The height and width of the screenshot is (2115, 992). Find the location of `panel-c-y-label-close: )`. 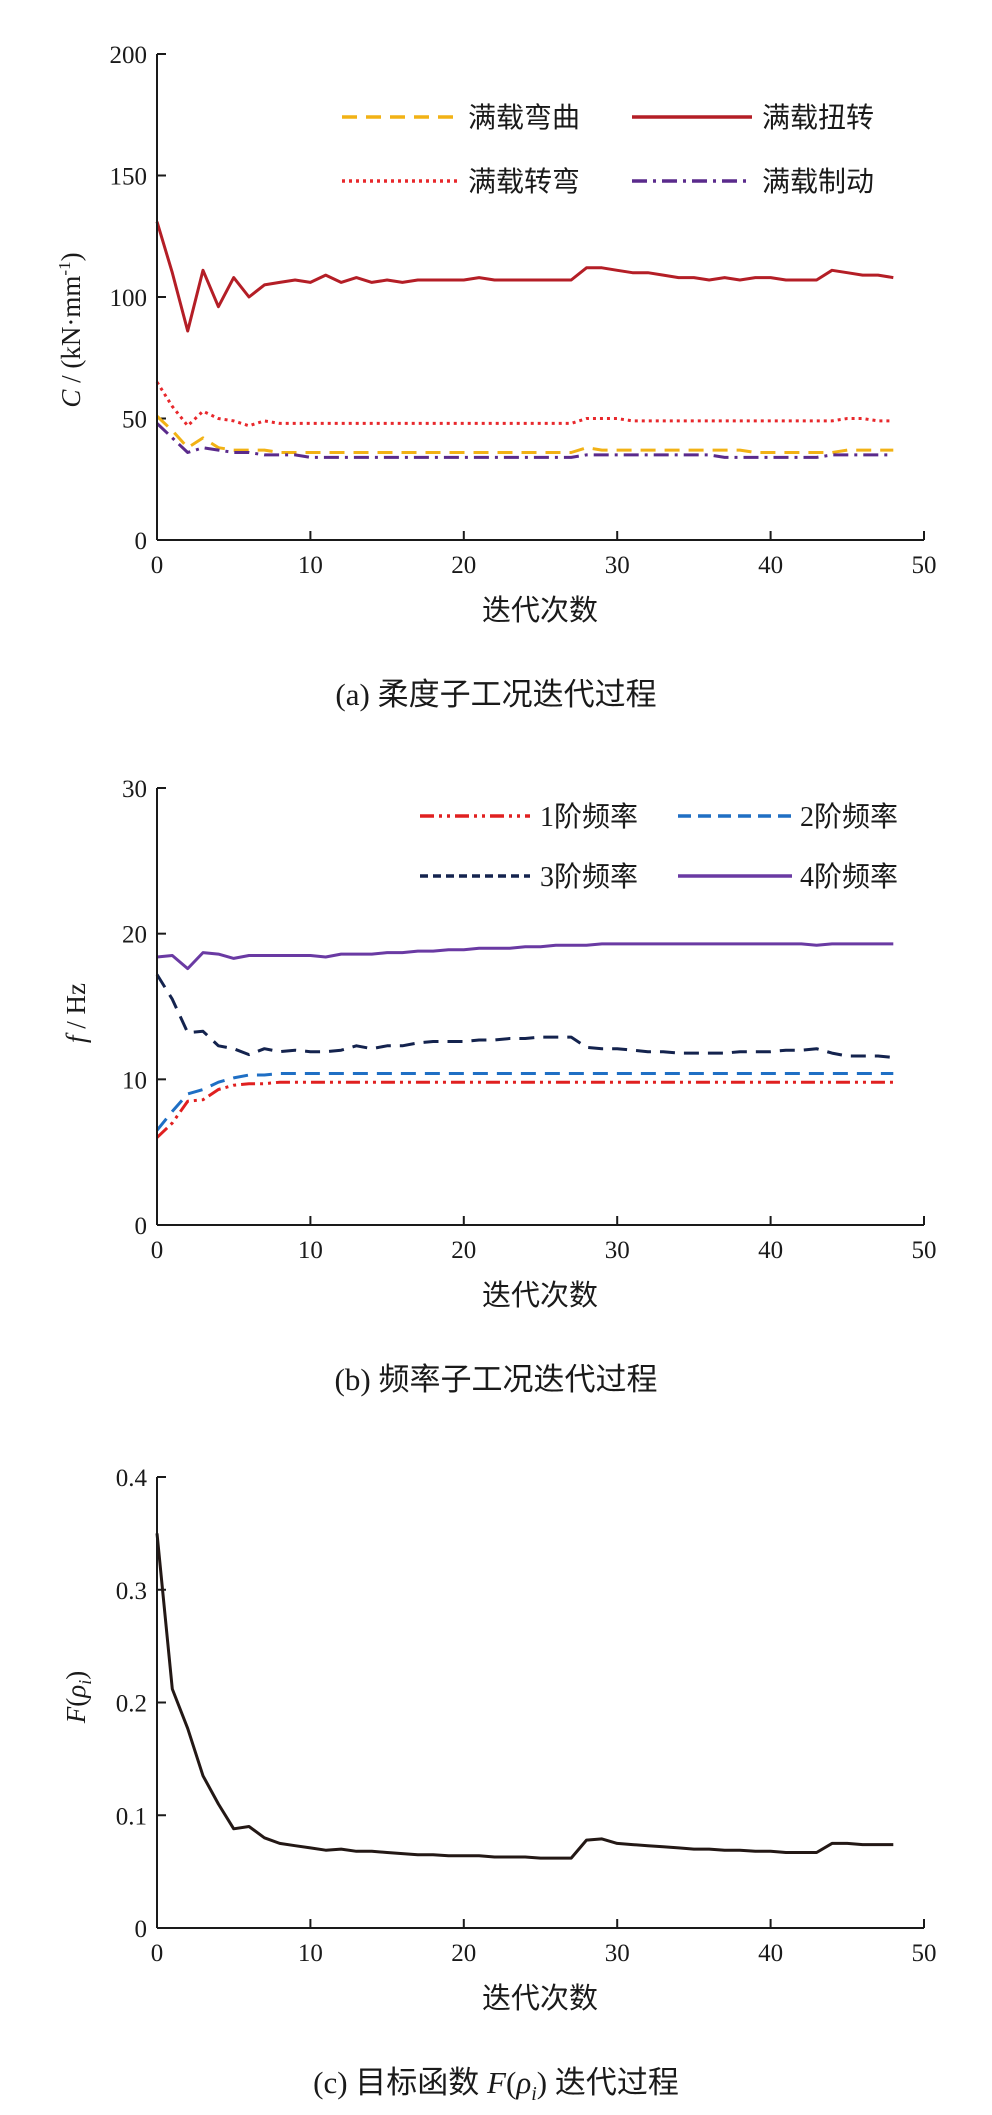

panel-c-y-label-close: ) is located at coordinates (76, 1675).